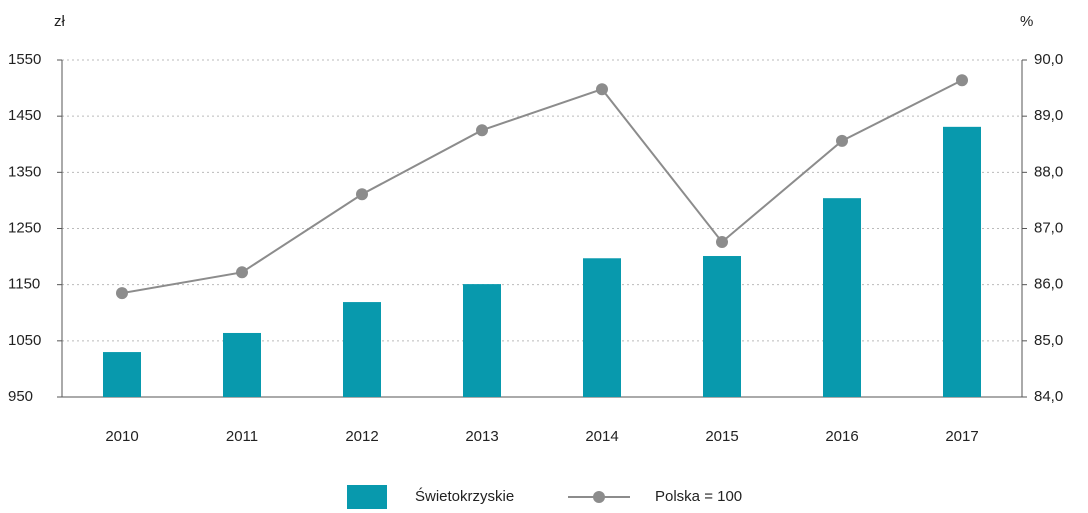 Image resolution: width=1088 pixels, height=513 pixels. What do you see at coordinates (242, 436) in the screenshot?
I see `x-tick-label: 2011` at bounding box center [242, 436].